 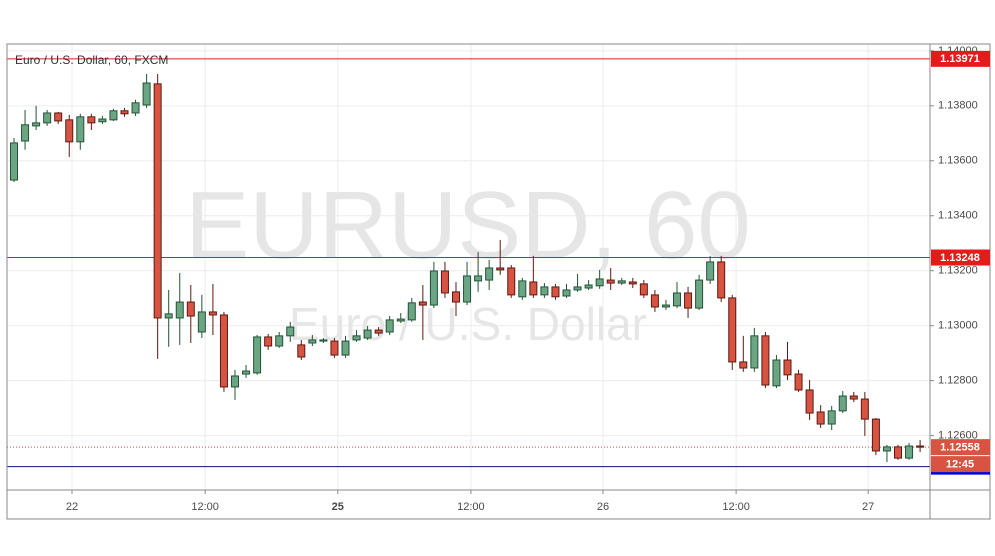 I want to click on countdown-label: 12:45, so click(x=960, y=465).